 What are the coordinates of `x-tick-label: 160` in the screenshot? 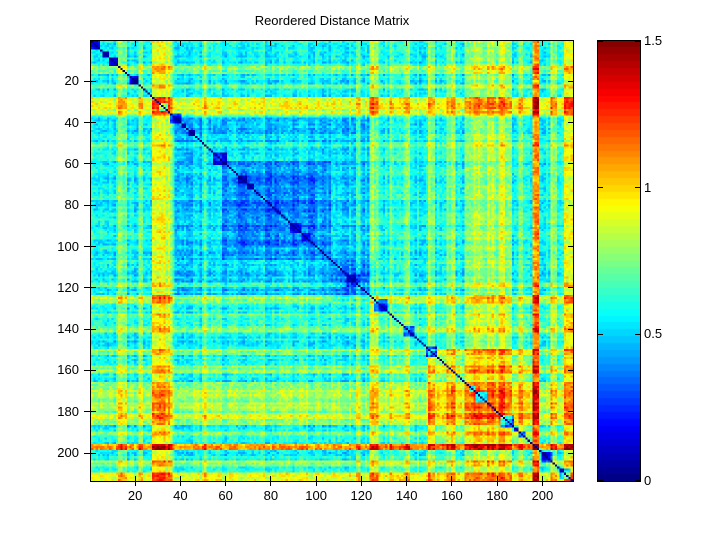 It's located at (452, 495).